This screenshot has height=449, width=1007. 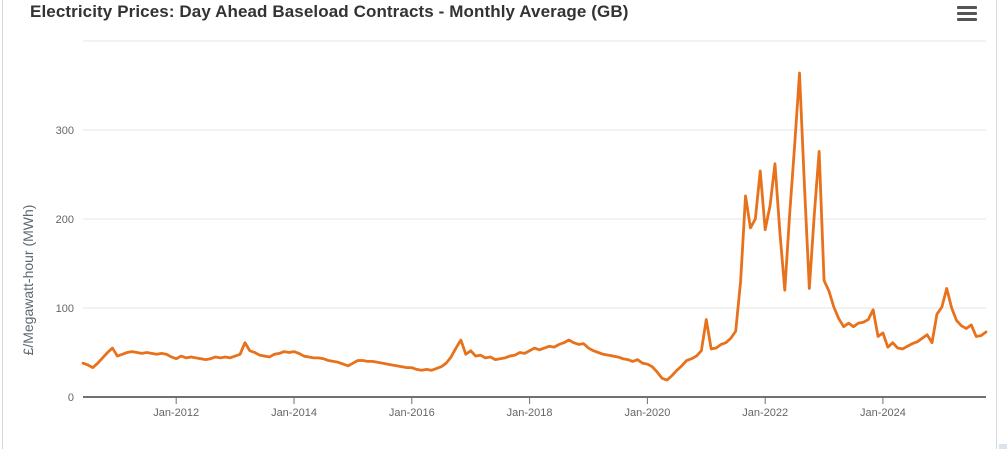 What do you see at coordinates (412, 413) in the screenshot?
I see `x-axis-tick-label: Jan-2016` at bounding box center [412, 413].